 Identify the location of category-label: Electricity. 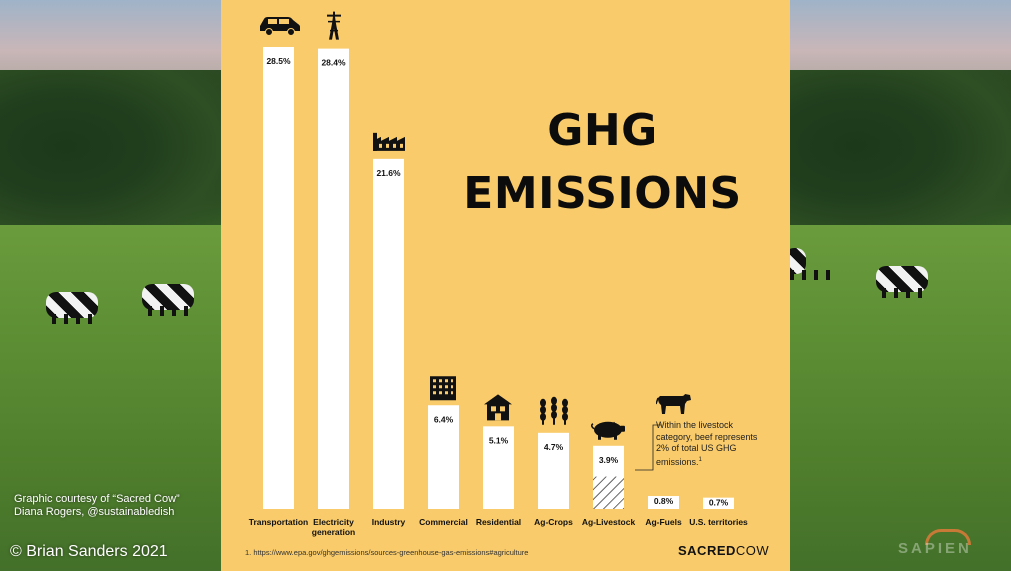
(333, 522).